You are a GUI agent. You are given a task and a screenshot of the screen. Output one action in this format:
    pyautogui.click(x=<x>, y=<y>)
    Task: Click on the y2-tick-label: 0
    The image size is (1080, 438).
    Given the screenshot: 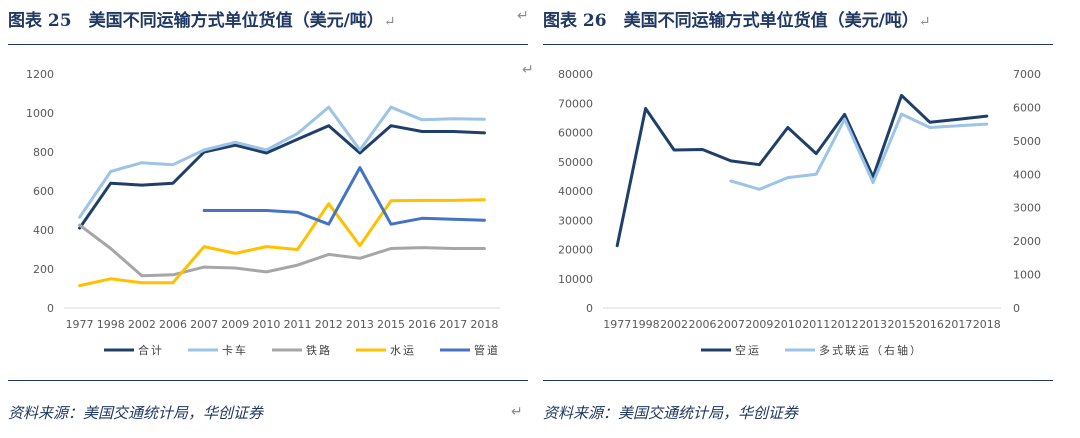 What is the action you would take?
    pyautogui.click(x=1016, y=308)
    